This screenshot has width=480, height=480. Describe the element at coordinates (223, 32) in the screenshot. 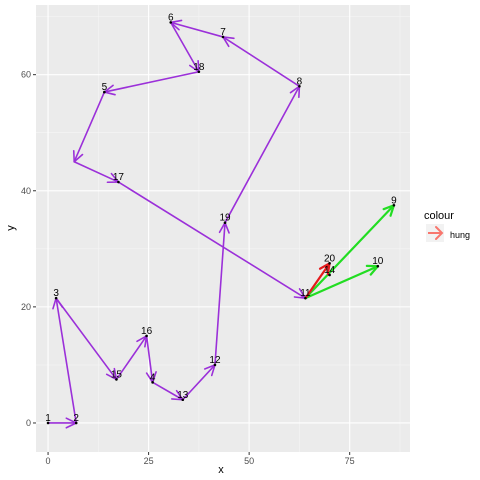

I see `point-label: 7` at that location.